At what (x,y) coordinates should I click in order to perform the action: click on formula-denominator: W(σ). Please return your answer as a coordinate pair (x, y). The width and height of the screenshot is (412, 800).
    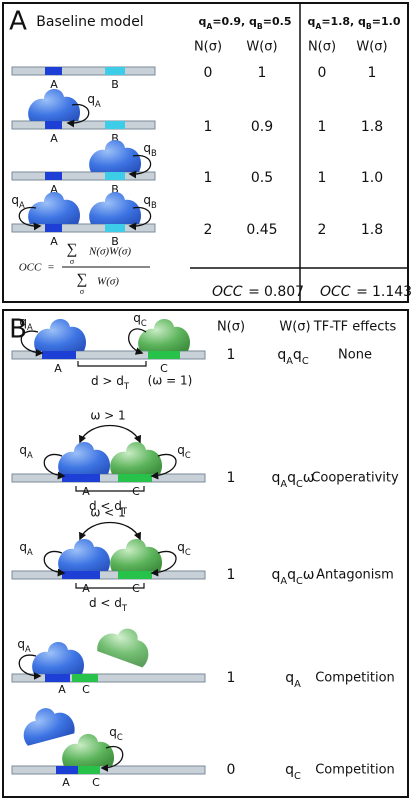
    Looking at the image, I should click on (108, 282).